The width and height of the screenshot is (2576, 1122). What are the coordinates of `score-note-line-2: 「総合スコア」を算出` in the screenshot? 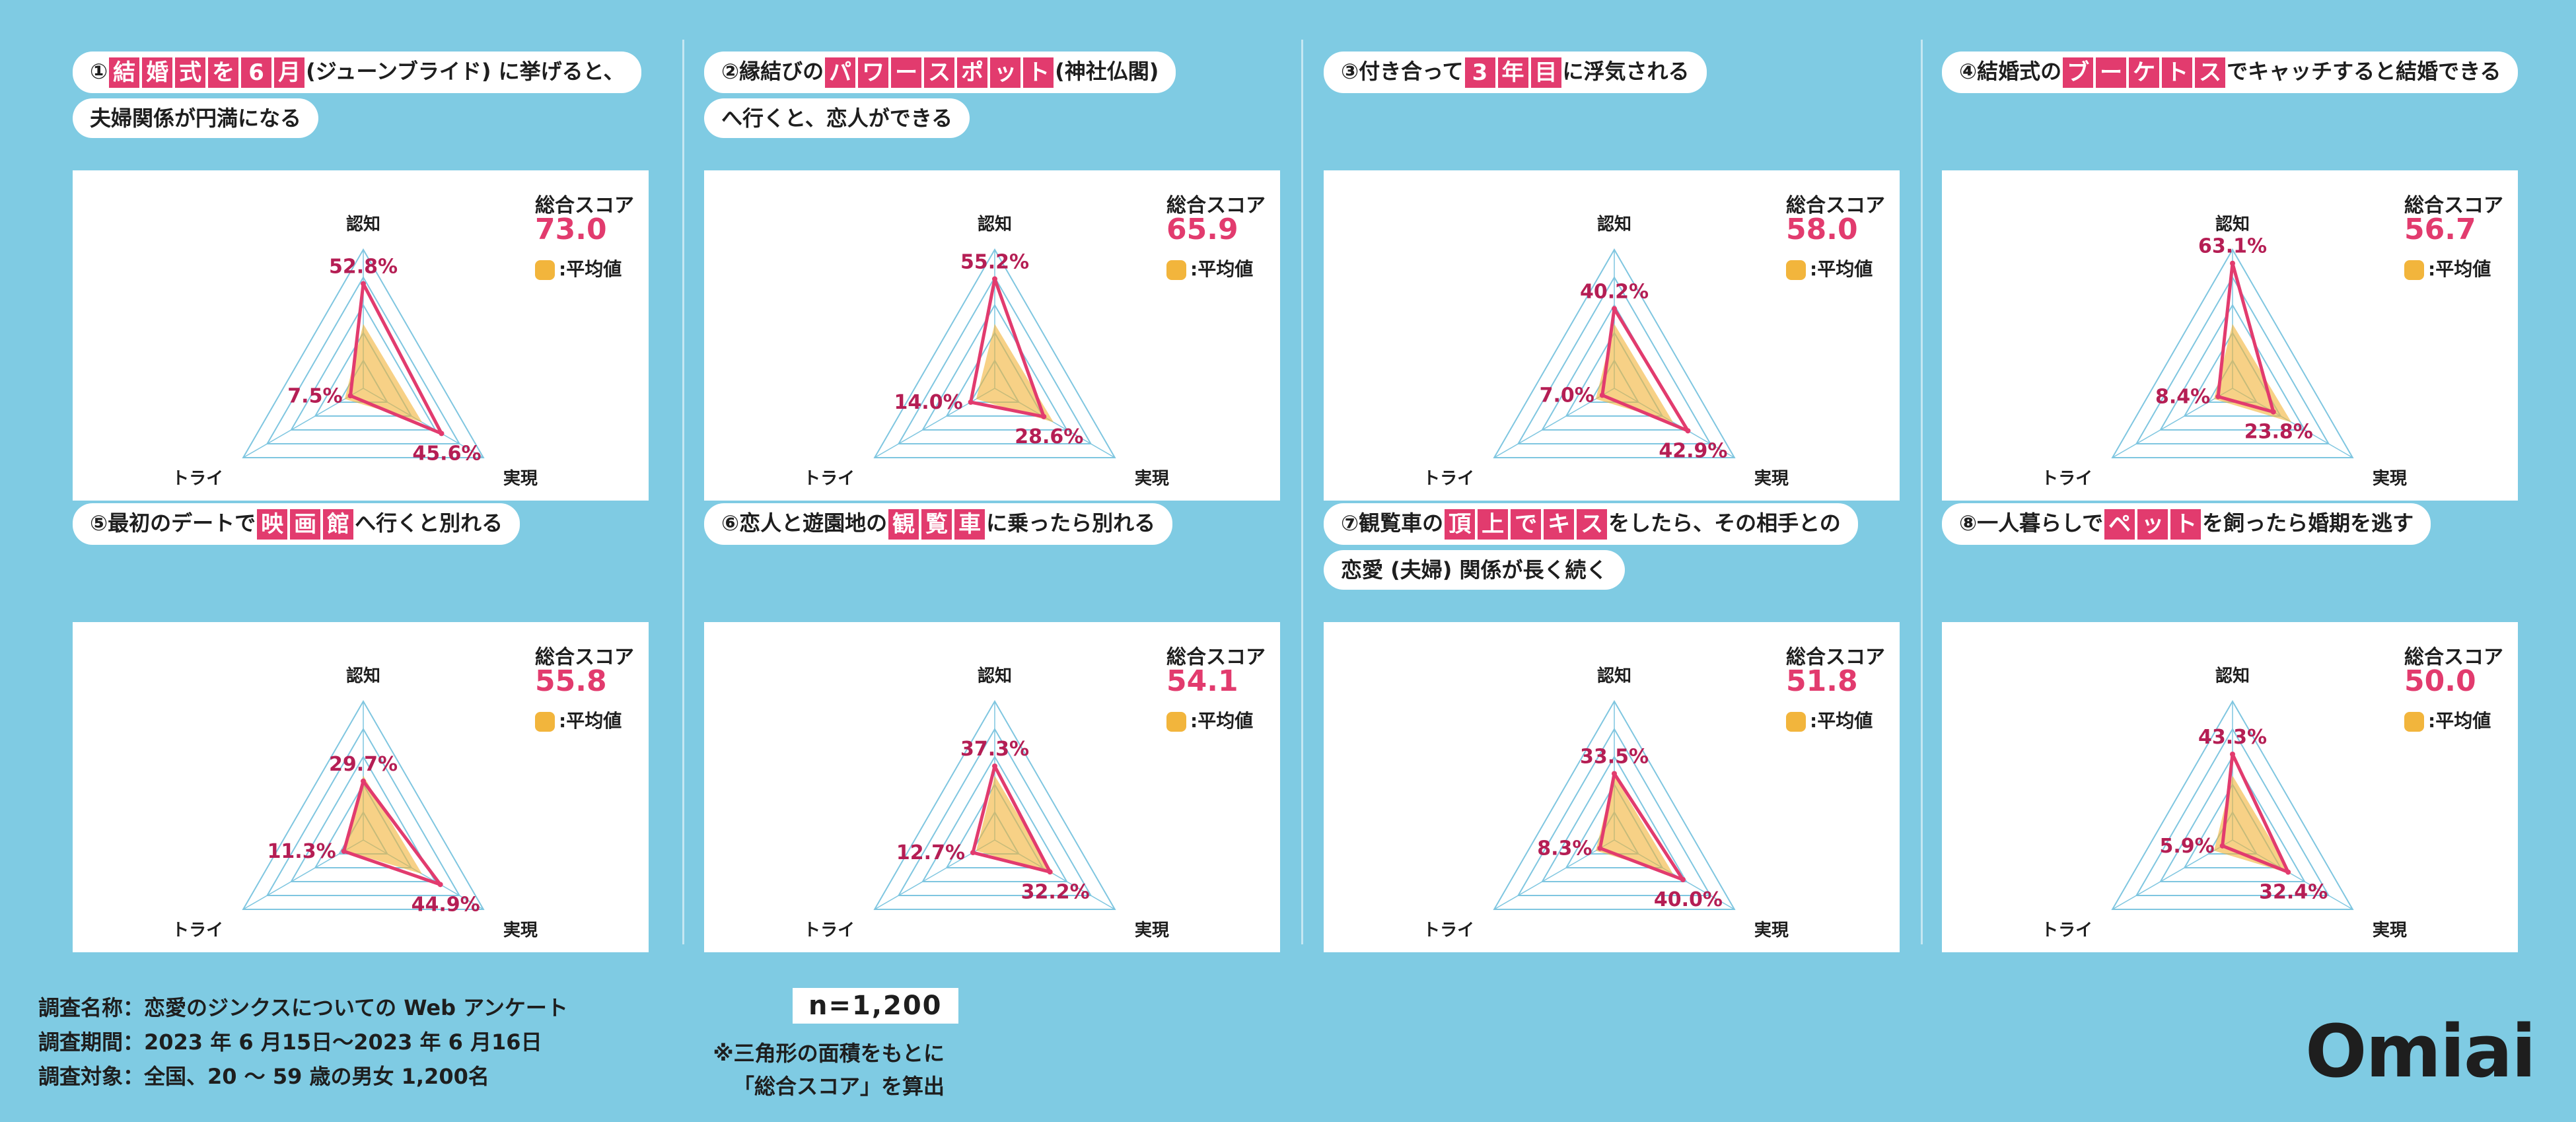 It's located at (839, 1086).